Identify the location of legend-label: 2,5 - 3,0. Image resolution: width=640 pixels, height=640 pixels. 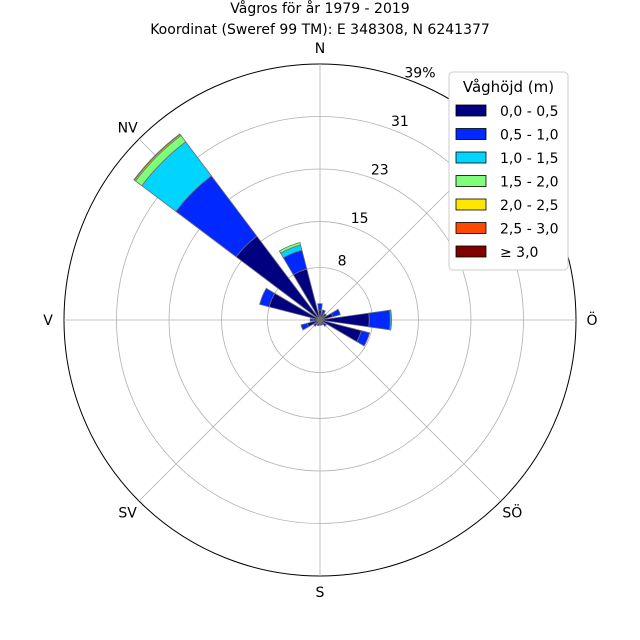
(529, 230).